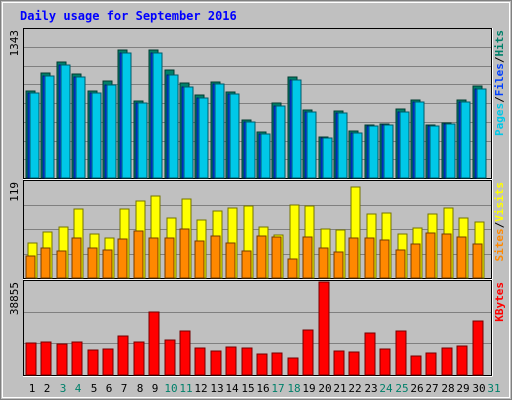 This screenshot has width=512, height=400. What do you see at coordinates (499, 43) in the screenshot?
I see `legend-hits: Hits` at bounding box center [499, 43].